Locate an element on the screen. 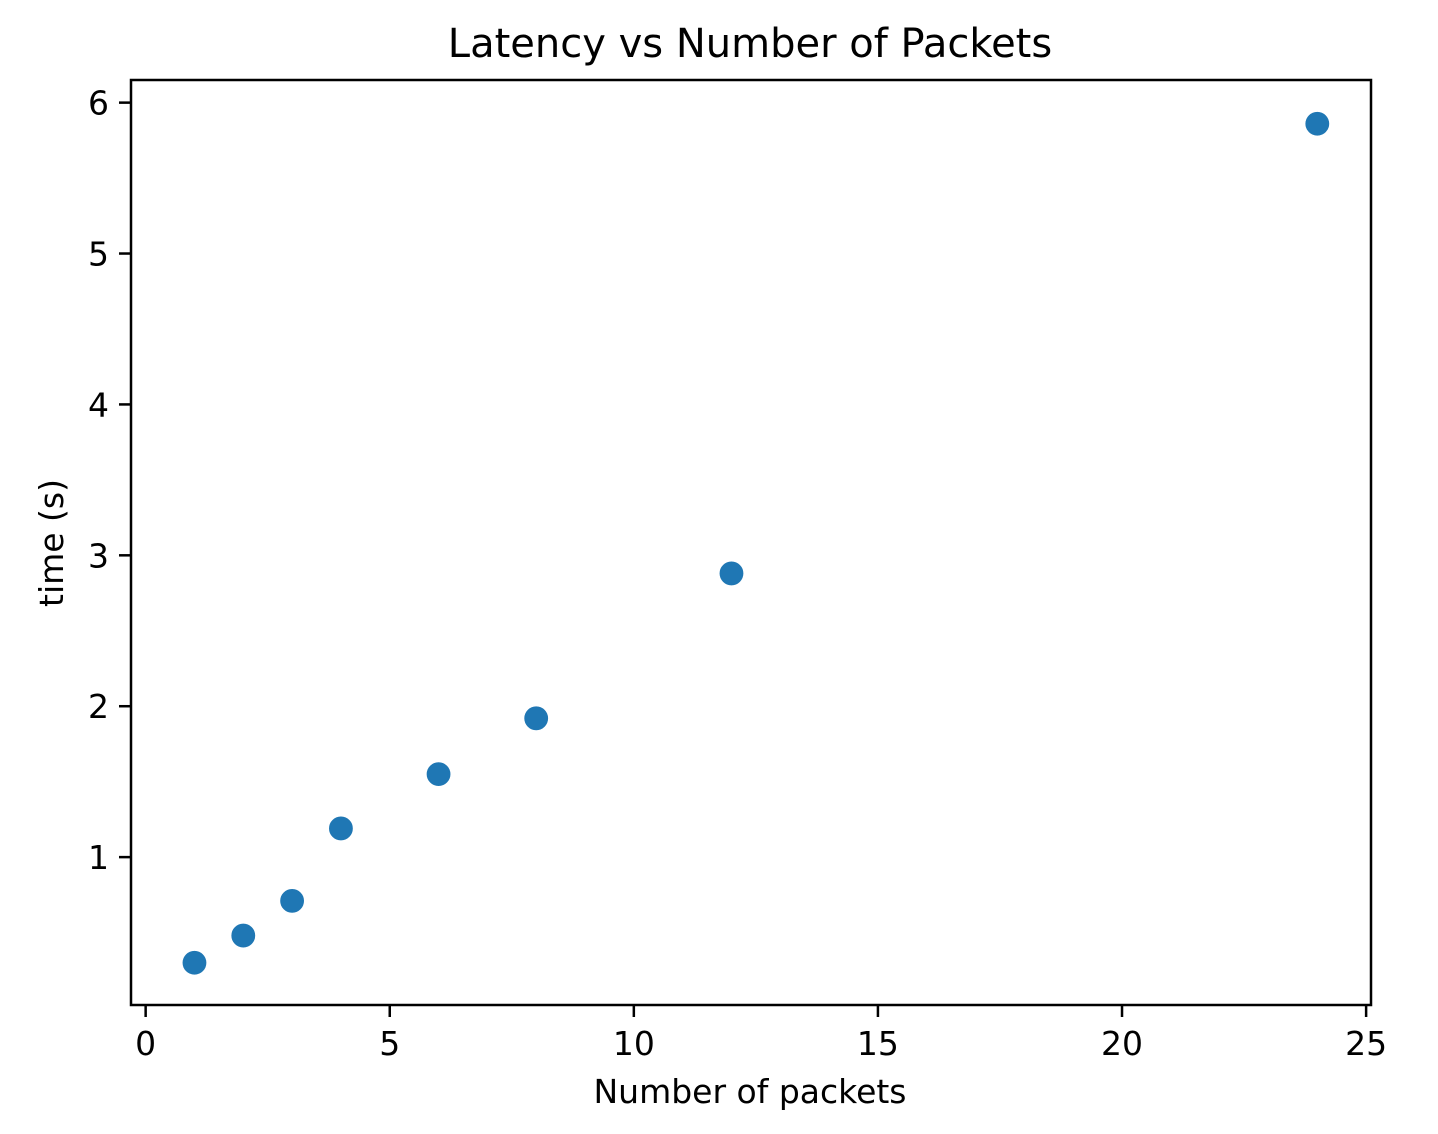  y-tick-label: 2 is located at coordinates (98, 706).